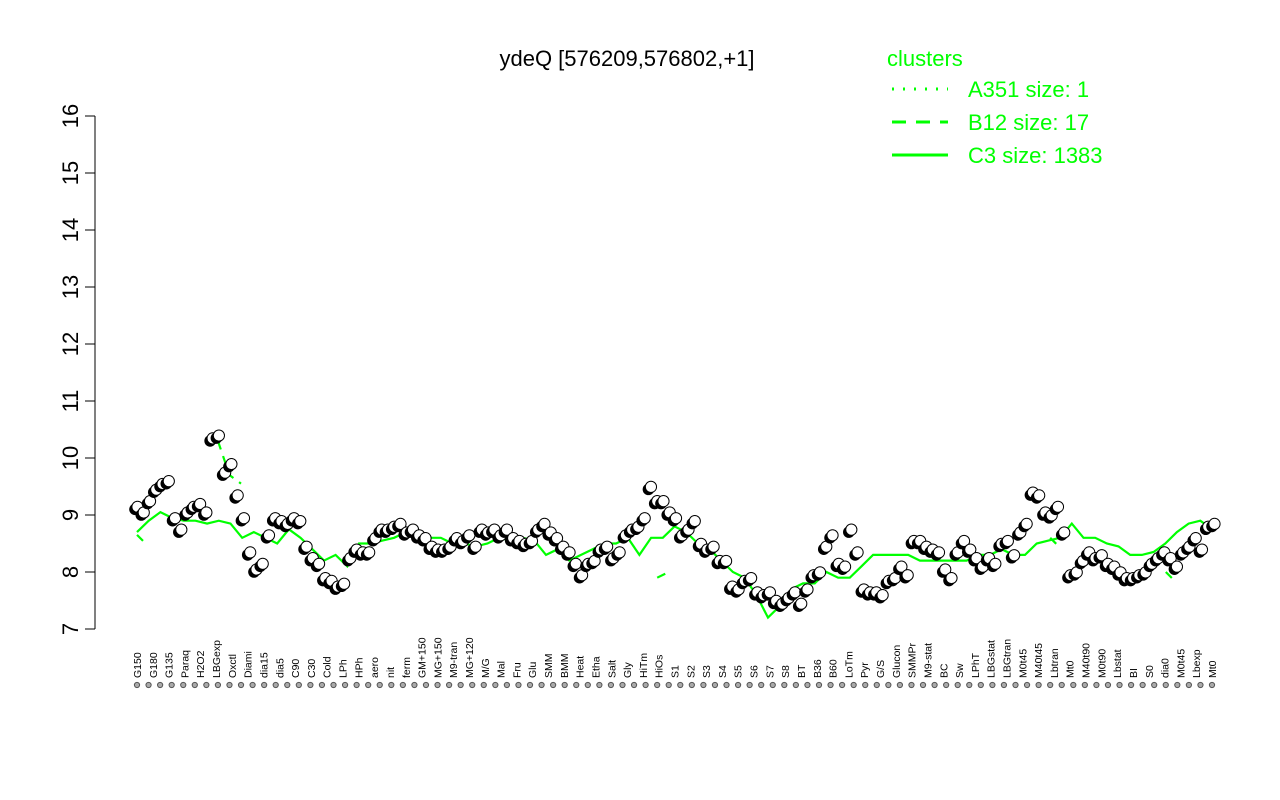 Image resolution: width=1280 pixels, height=800 pixels. I want to click on x-tick-label: LBGstat, so click(992, 659).